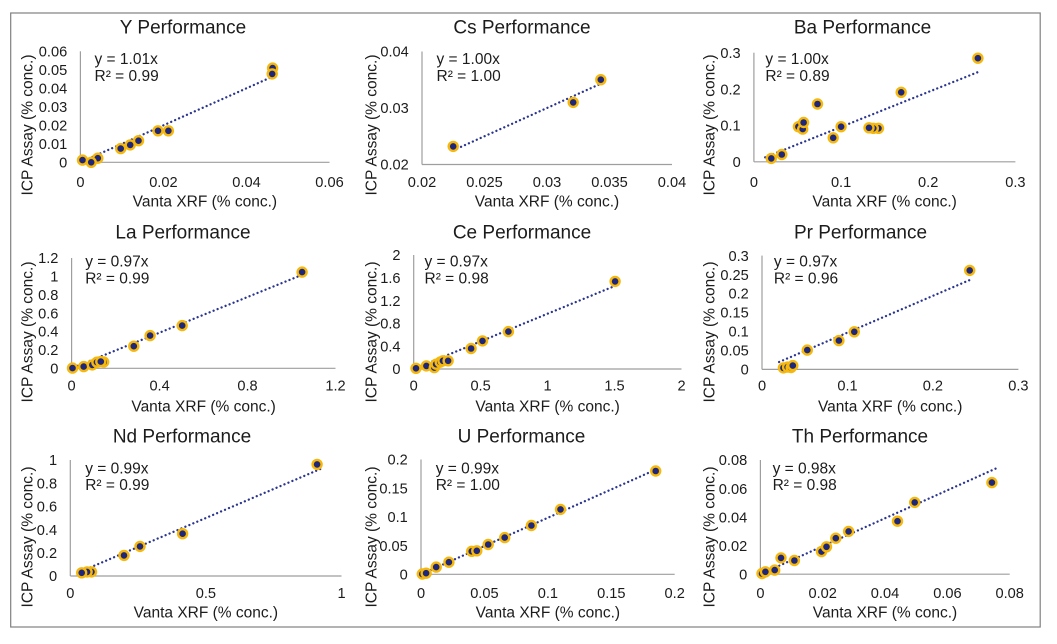 The width and height of the screenshot is (1057, 644). Describe the element at coordinates (522, 437) in the screenshot. I see `svg-text: U Performance` at that location.